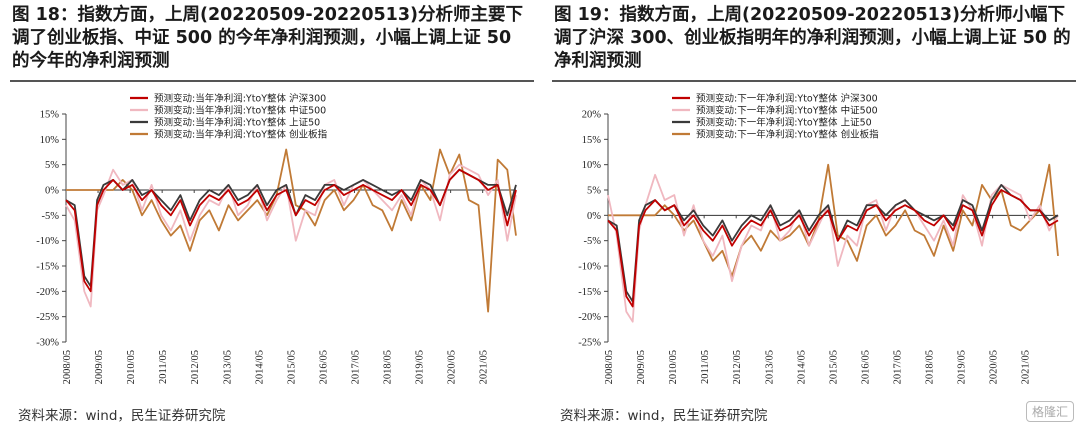 This screenshot has height=428, width=1080. Describe the element at coordinates (241, 135) in the screenshot. I see `legend-label: 预测变动:当年净利润:YtoY整体 创业板指` at that location.